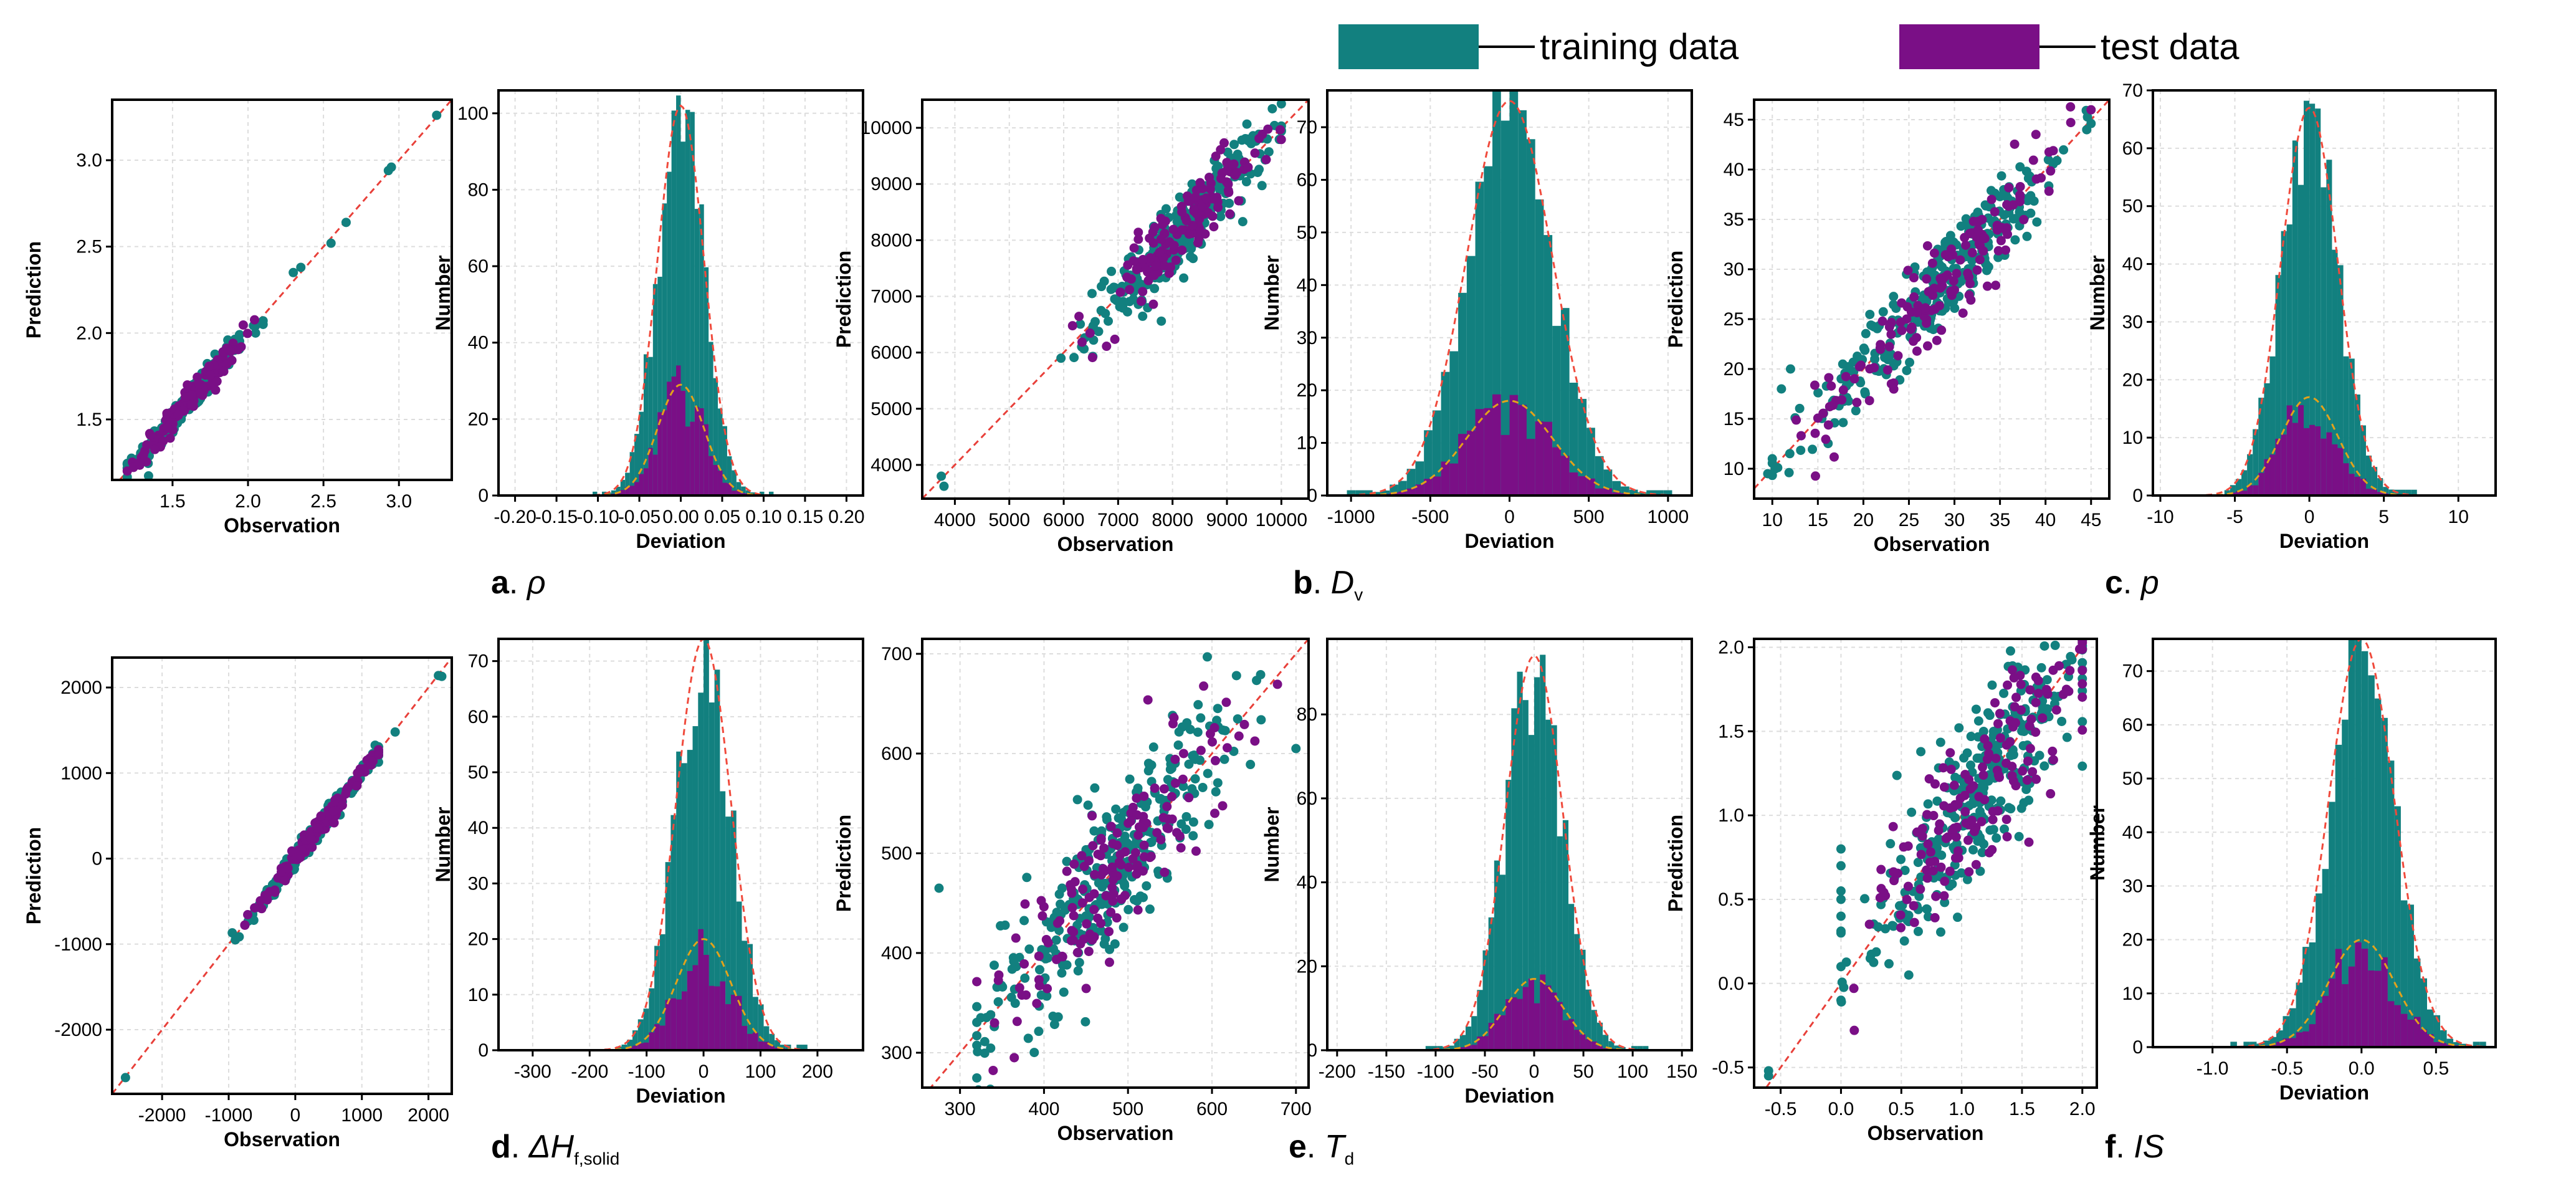 This screenshot has width=2576, height=1178. I want to click on y-tick-label: 0, so click(483, 496).